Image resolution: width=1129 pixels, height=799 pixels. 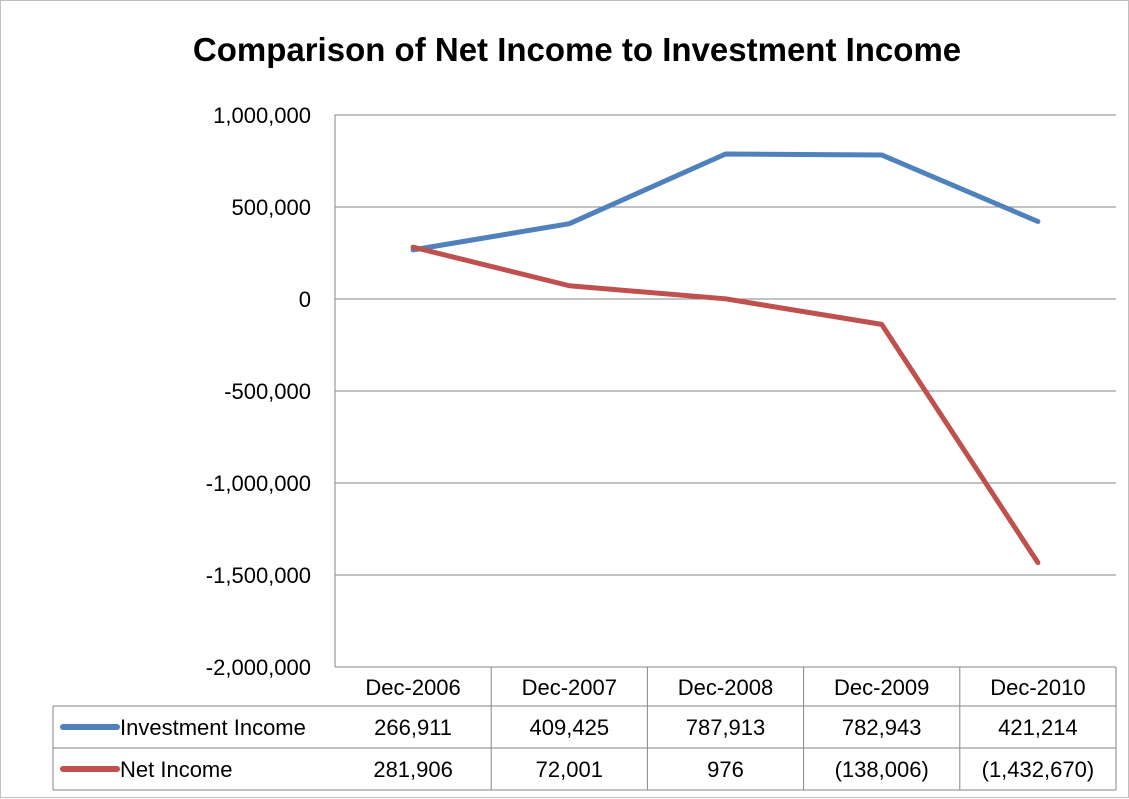 I want to click on data-value: 782,943, so click(x=882, y=727).